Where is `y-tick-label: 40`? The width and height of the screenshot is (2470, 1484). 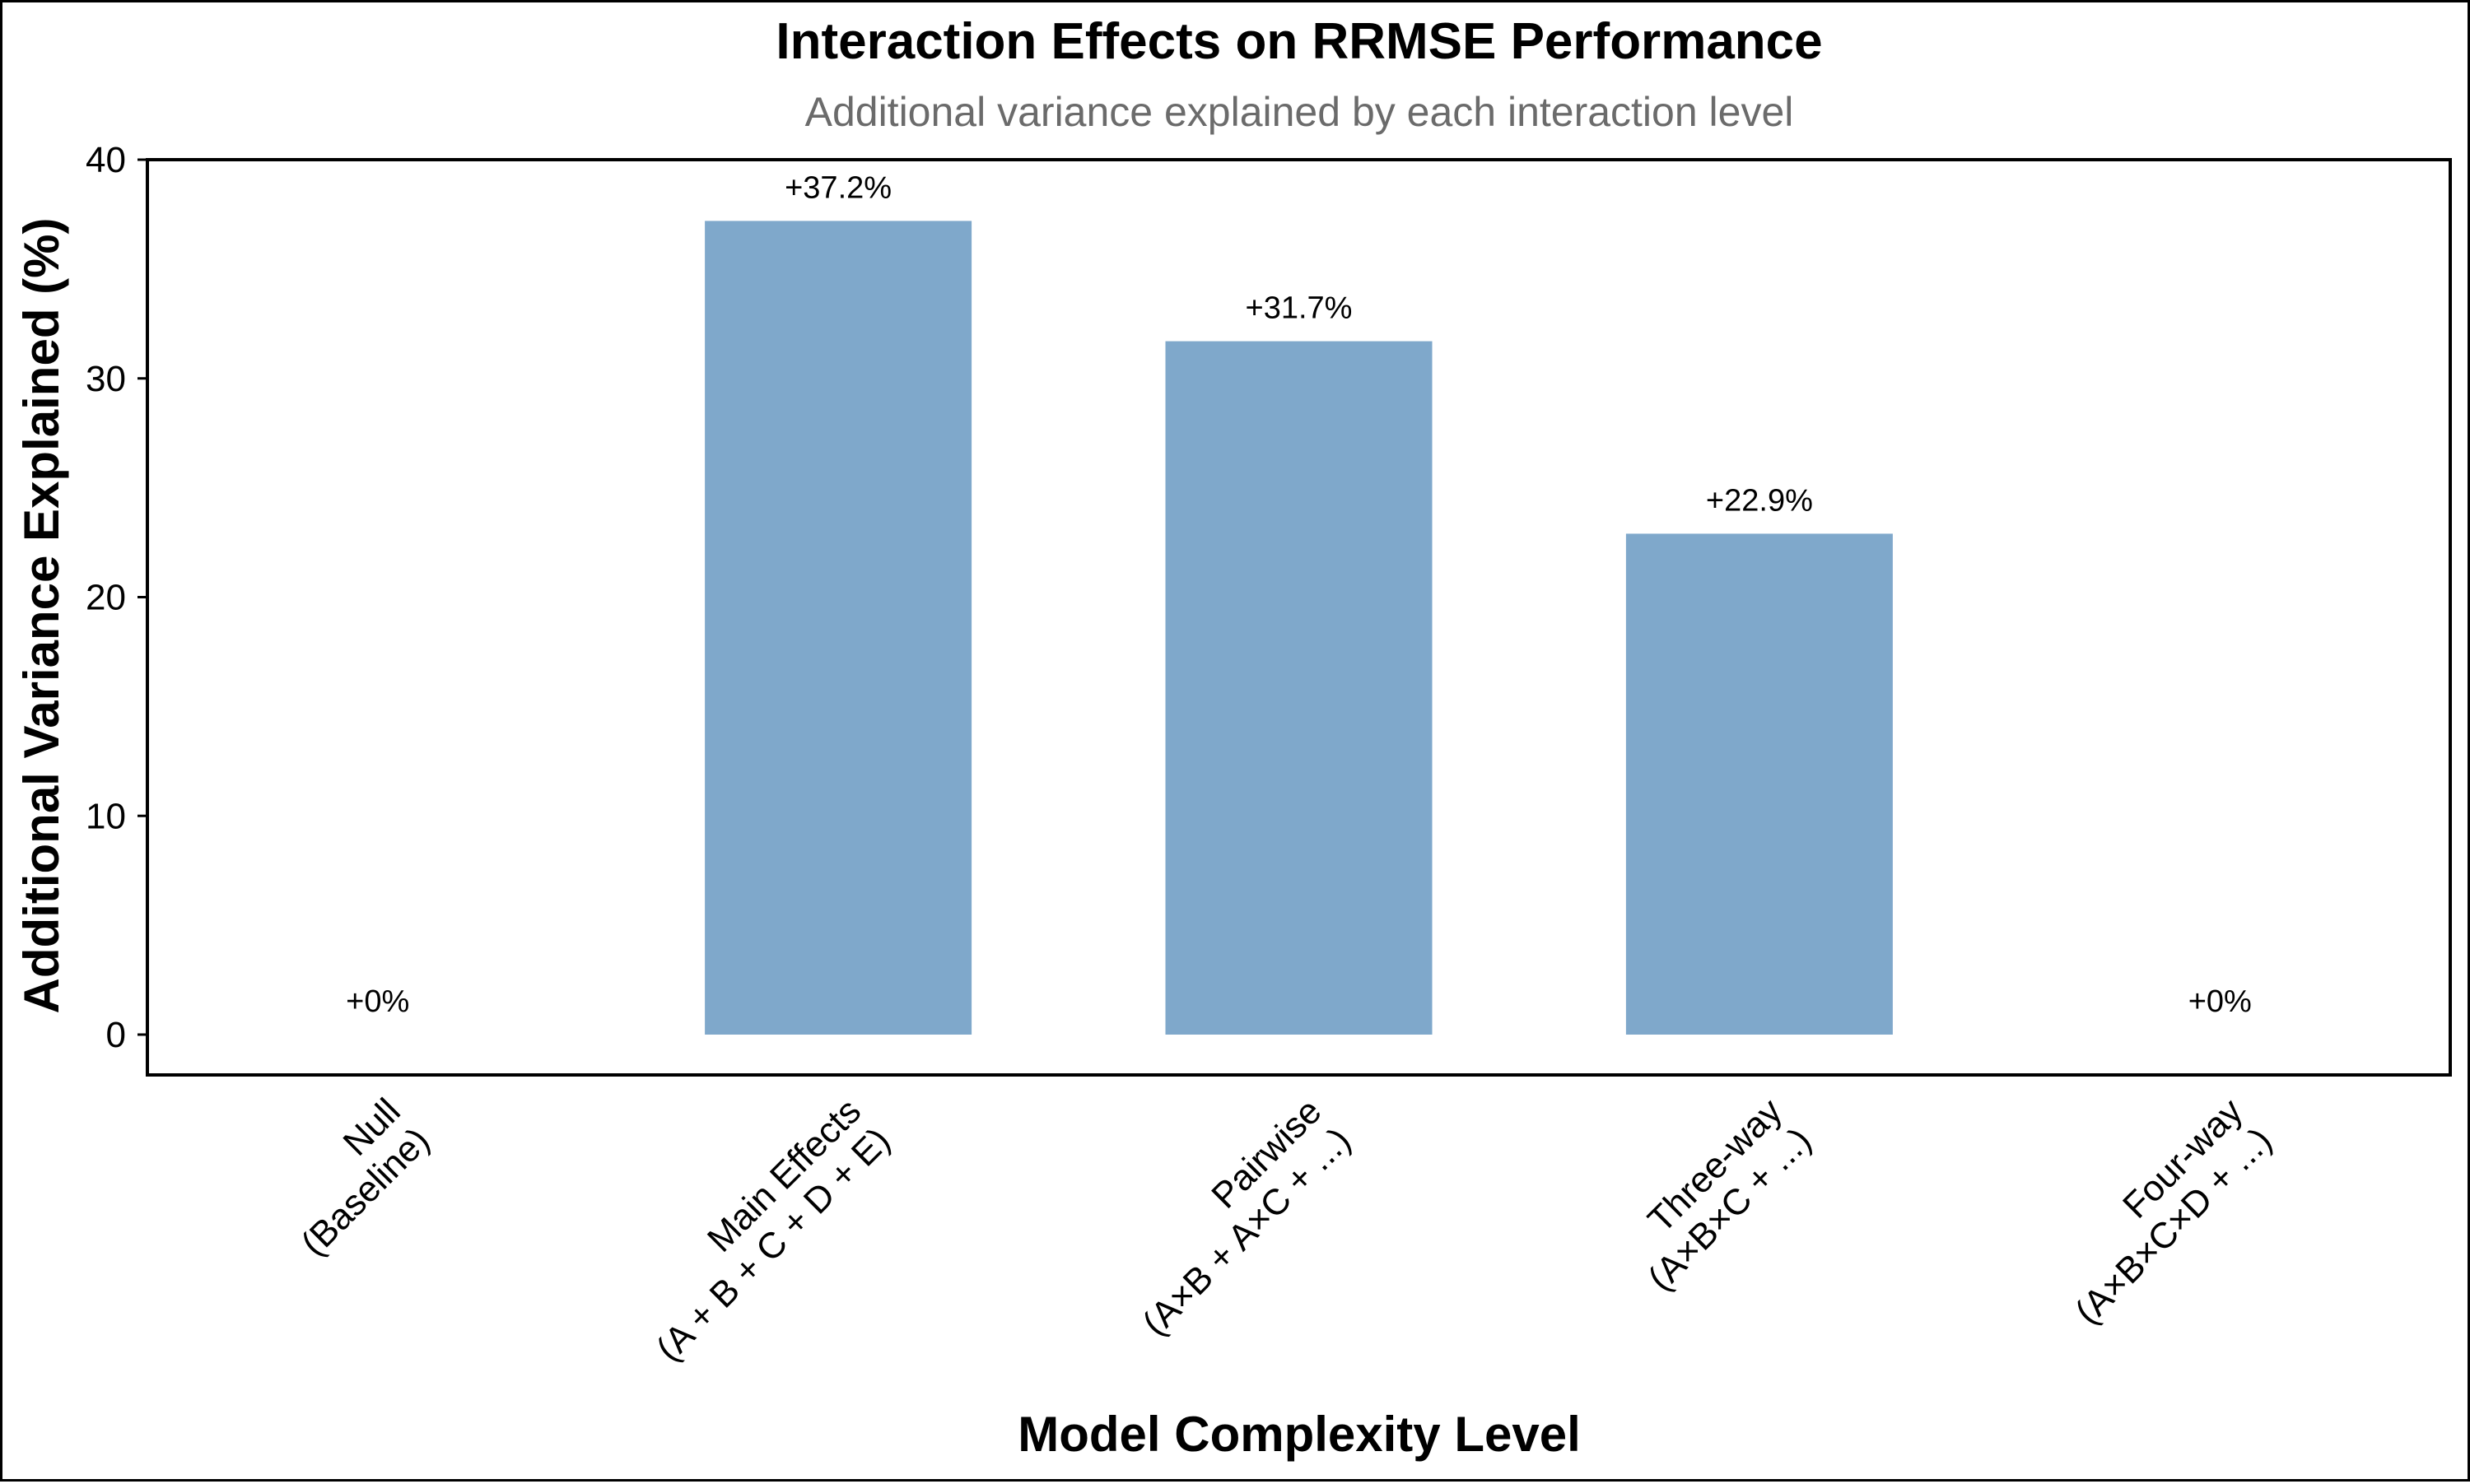
y-tick-label: 40 is located at coordinates (106, 160).